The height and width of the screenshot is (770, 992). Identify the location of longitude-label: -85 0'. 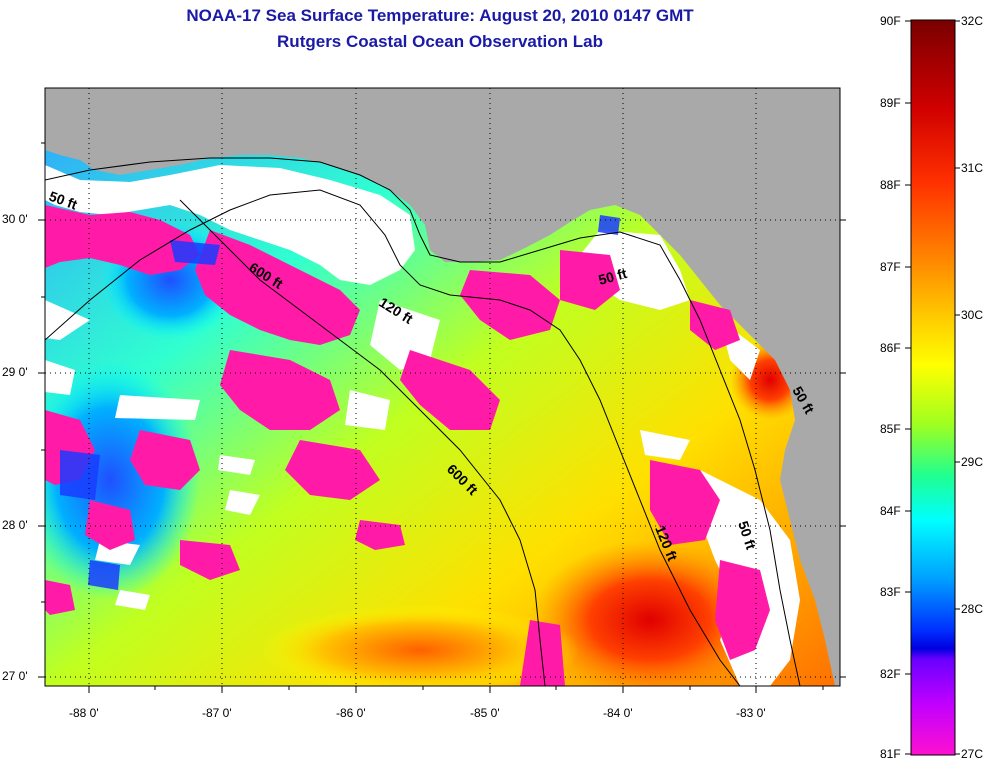
(485, 713).